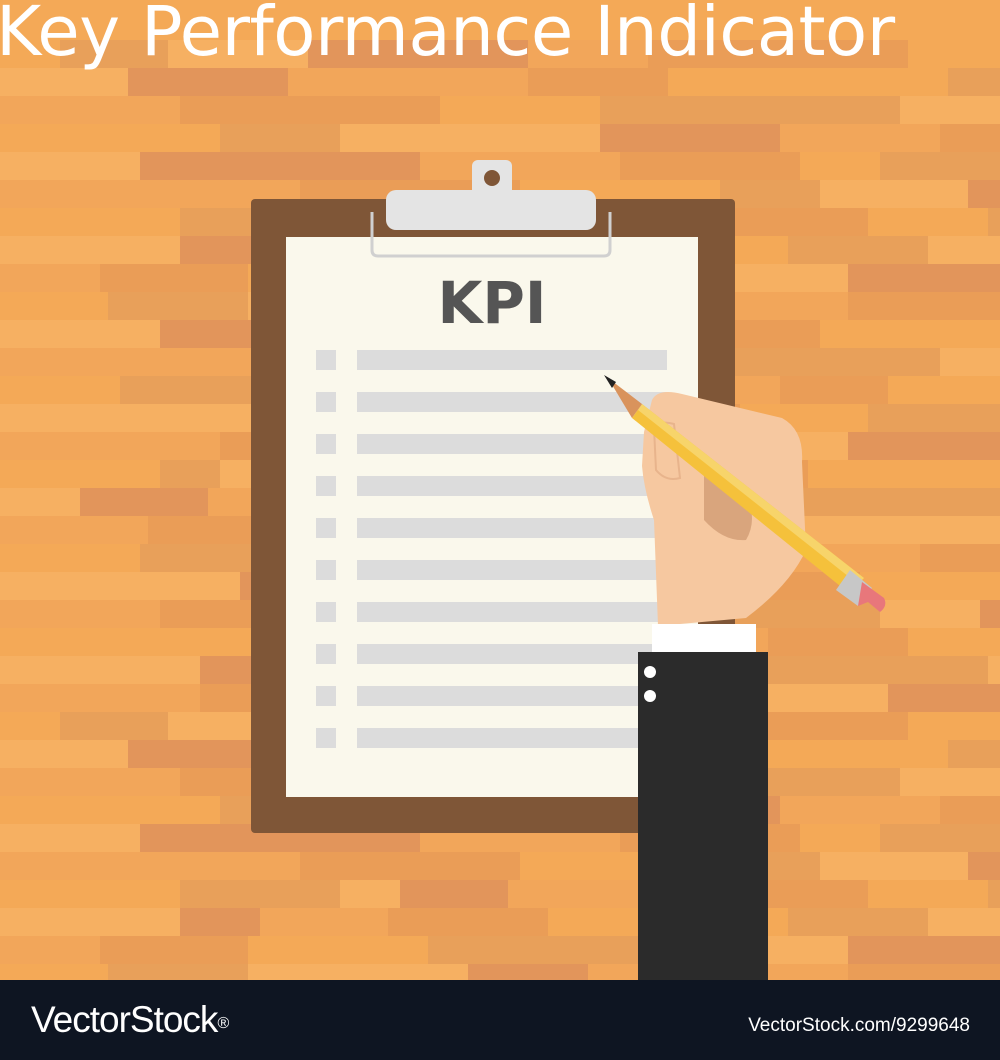  What do you see at coordinates (859, 1025) in the screenshot?
I see `image-id: VectorStock.com/9299648` at bounding box center [859, 1025].